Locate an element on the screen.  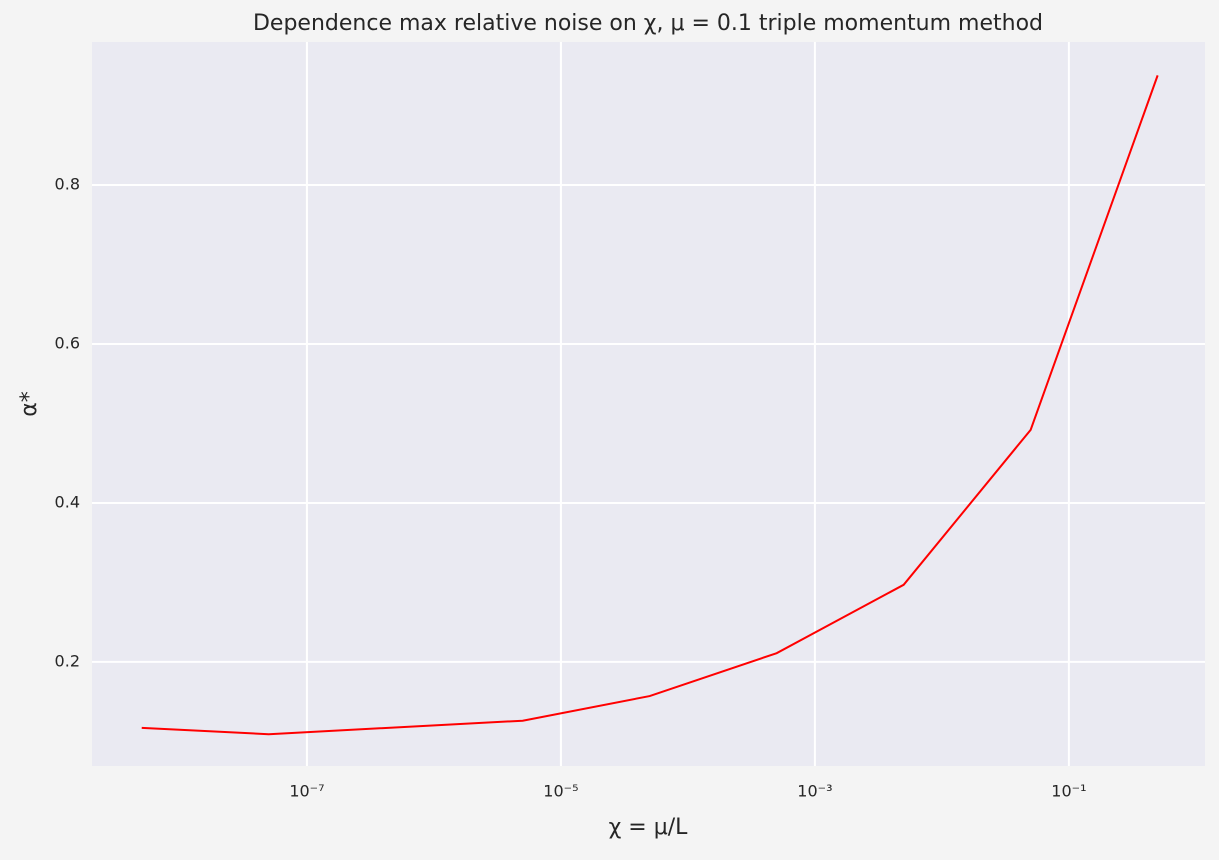
x-tick-label: 10⁻¹ is located at coordinates (1068, 791).